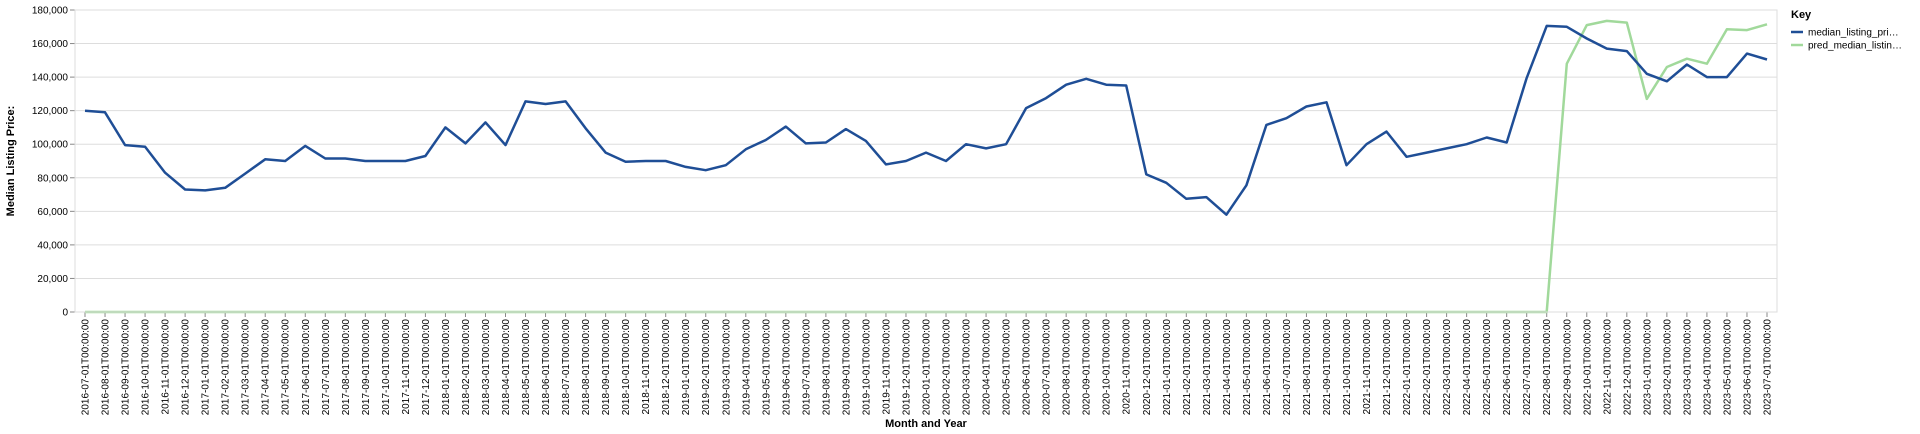 The width and height of the screenshot is (1920, 434). What do you see at coordinates (1627, 367) in the screenshot?
I see `x-tick-label: 2022-12-01T00:00:00` at bounding box center [1627, 367].